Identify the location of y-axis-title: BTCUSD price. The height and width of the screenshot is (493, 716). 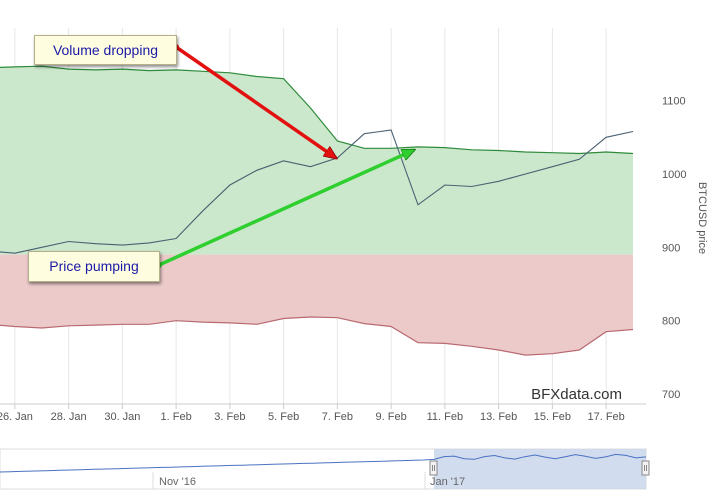
(702, 218).